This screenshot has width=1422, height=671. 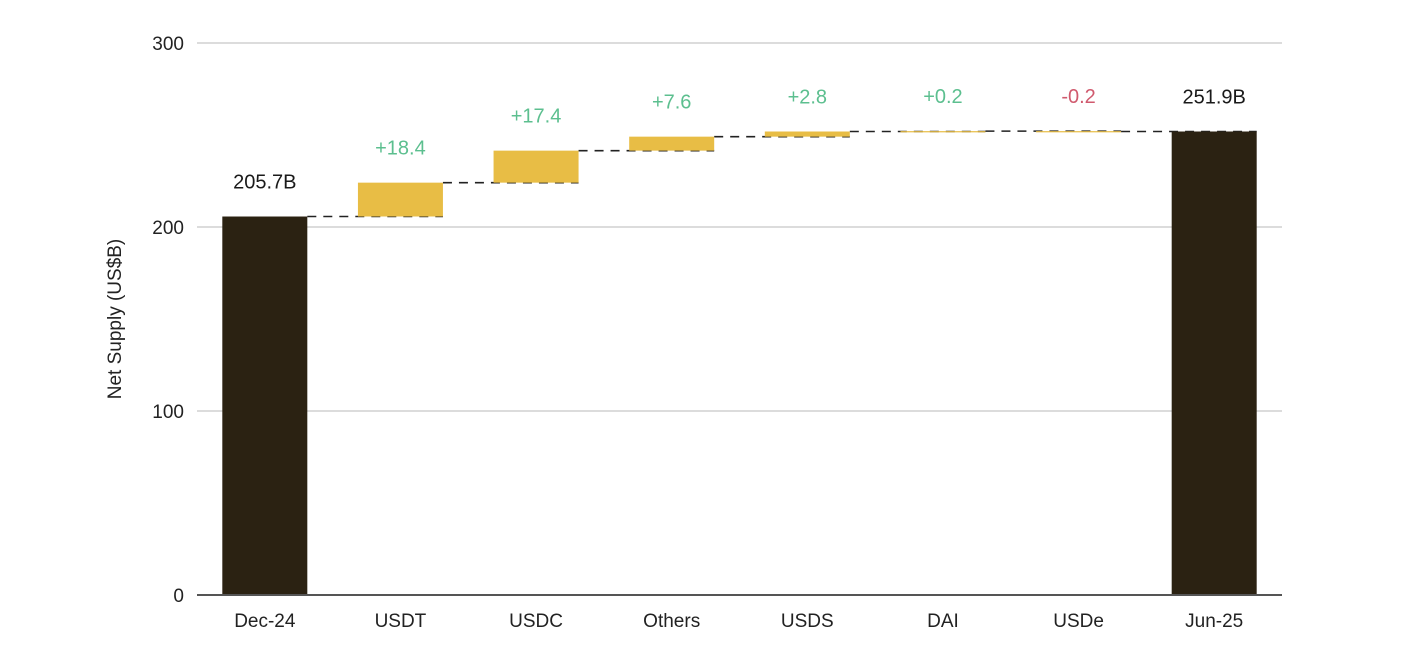 What do you see at coordinates (400, 199) in the screenshot?
I see `bar-usdt` at bounding box center [400, 199].